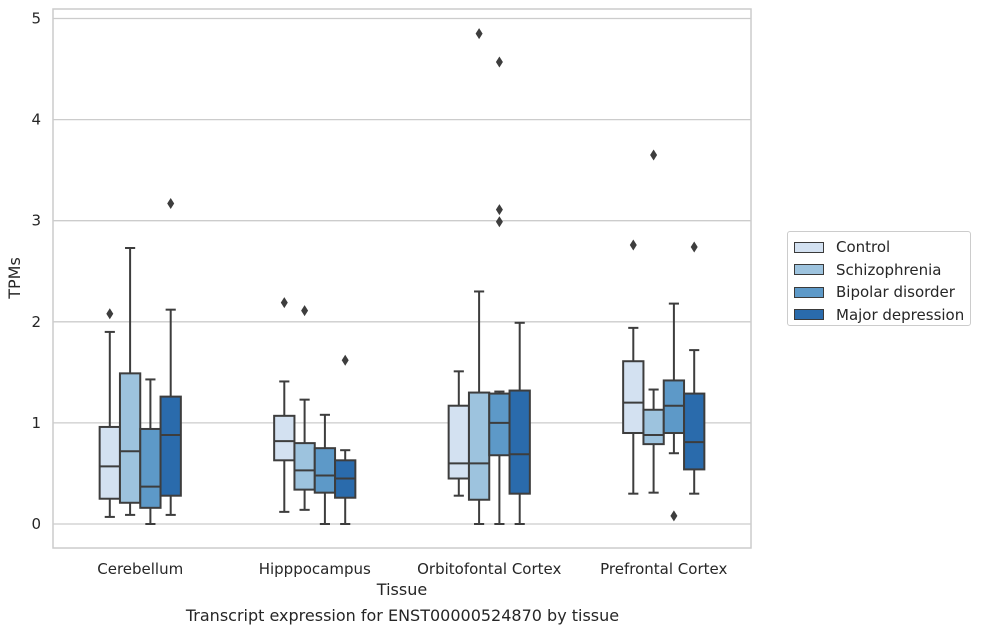 The width and height of the screenshot is (983, 634). What do you see at coordinates (36, 120) in the screenshot?
I see `y-tick-label-4: 4` at bounding box center [36, 120].